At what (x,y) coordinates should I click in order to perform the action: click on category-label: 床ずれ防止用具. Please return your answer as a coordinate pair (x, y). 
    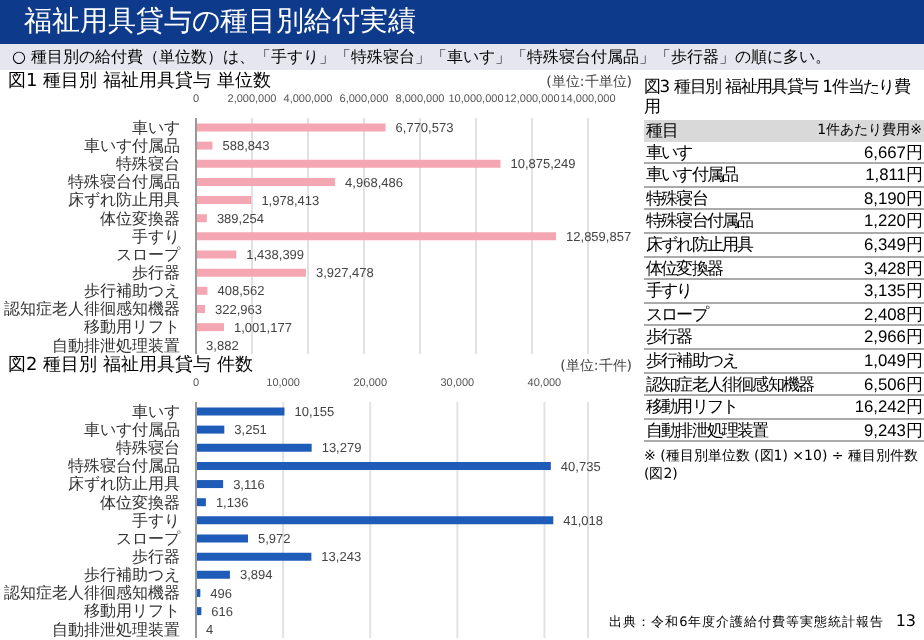
    Looking at the image, I should click on (700, 244).